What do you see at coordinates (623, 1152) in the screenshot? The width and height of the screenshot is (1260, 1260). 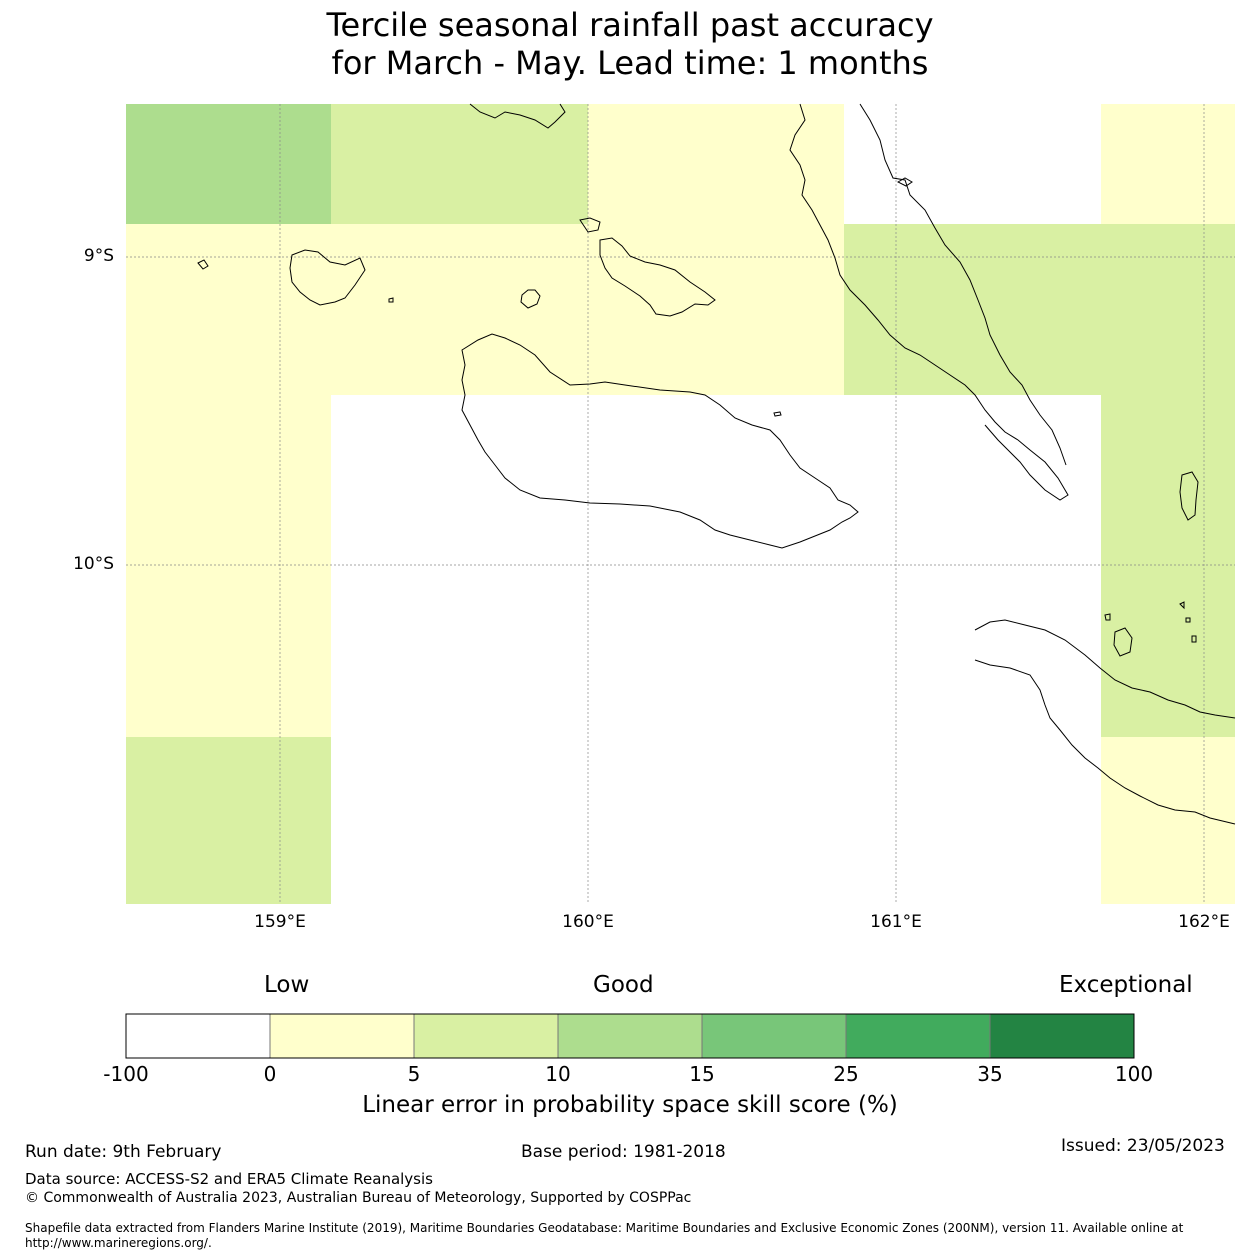 I see `base-period: Base period: 1981-2018` at bounding box center [623, 1152].